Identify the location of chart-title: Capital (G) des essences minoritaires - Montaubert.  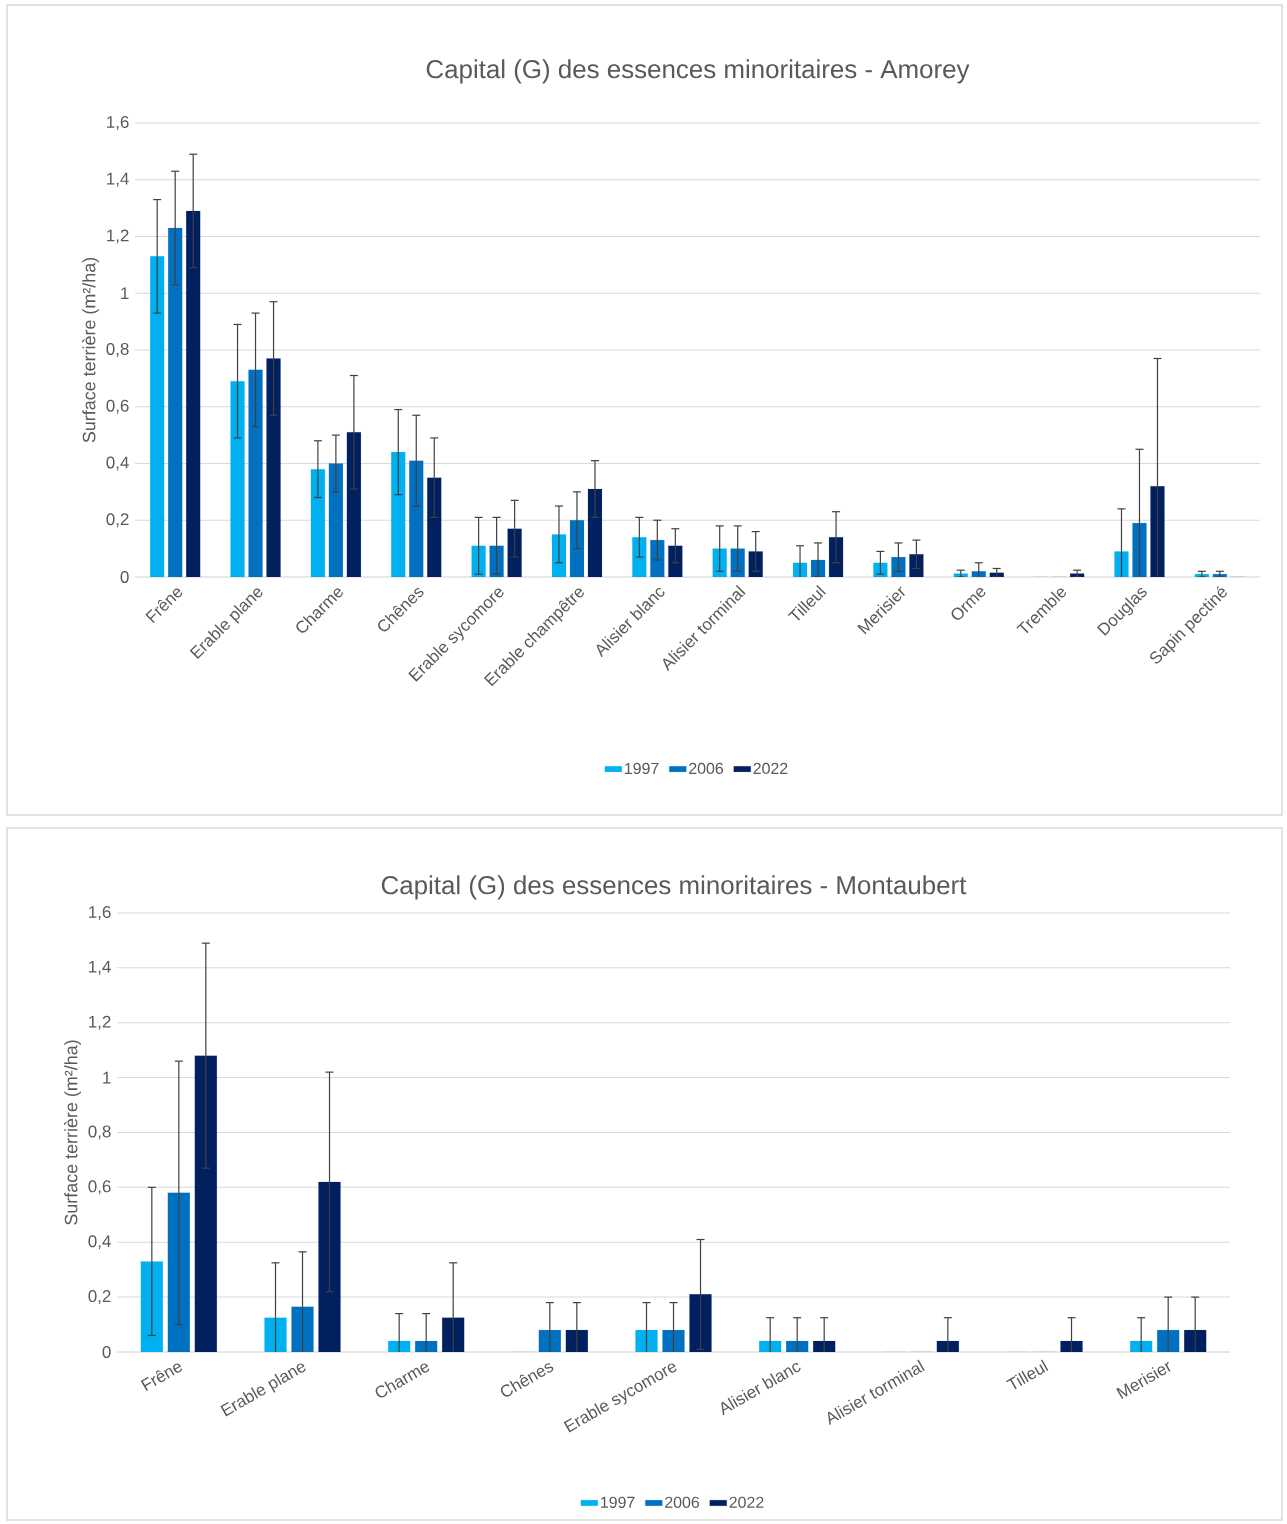
(674, 887).